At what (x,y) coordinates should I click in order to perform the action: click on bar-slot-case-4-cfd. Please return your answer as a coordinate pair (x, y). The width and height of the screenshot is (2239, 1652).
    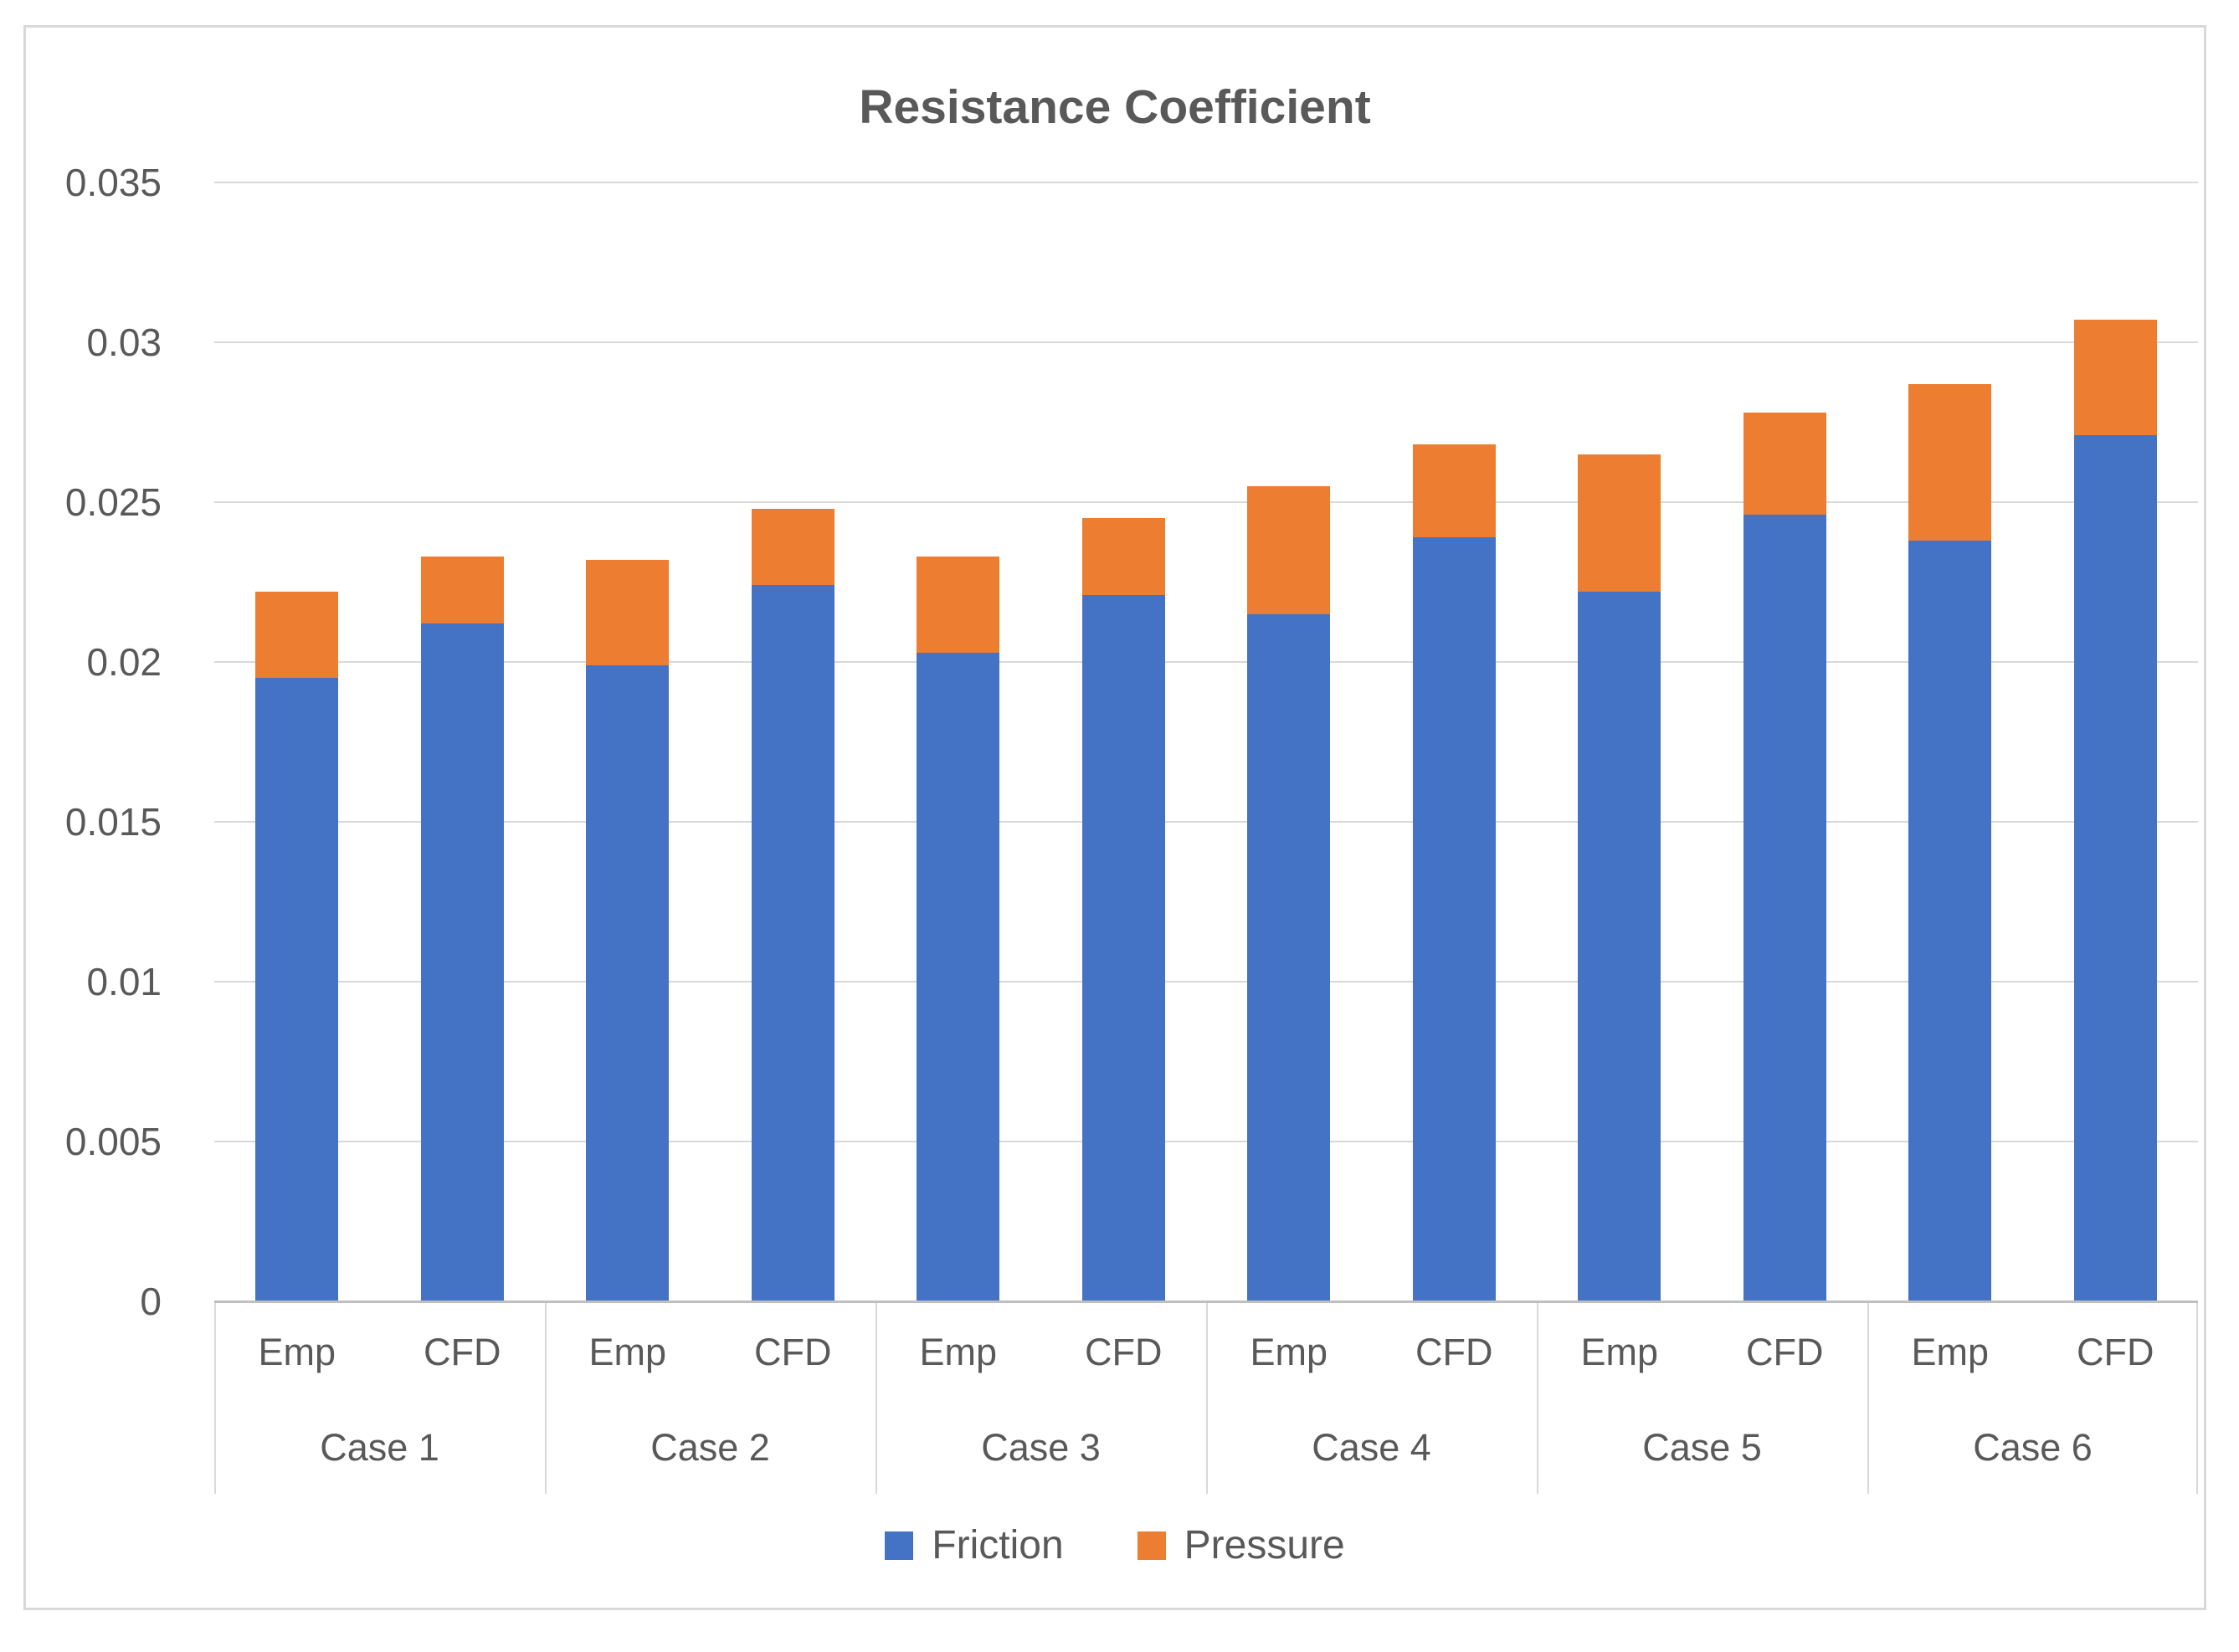
    Looking at the image, I should click on (1455, 741).